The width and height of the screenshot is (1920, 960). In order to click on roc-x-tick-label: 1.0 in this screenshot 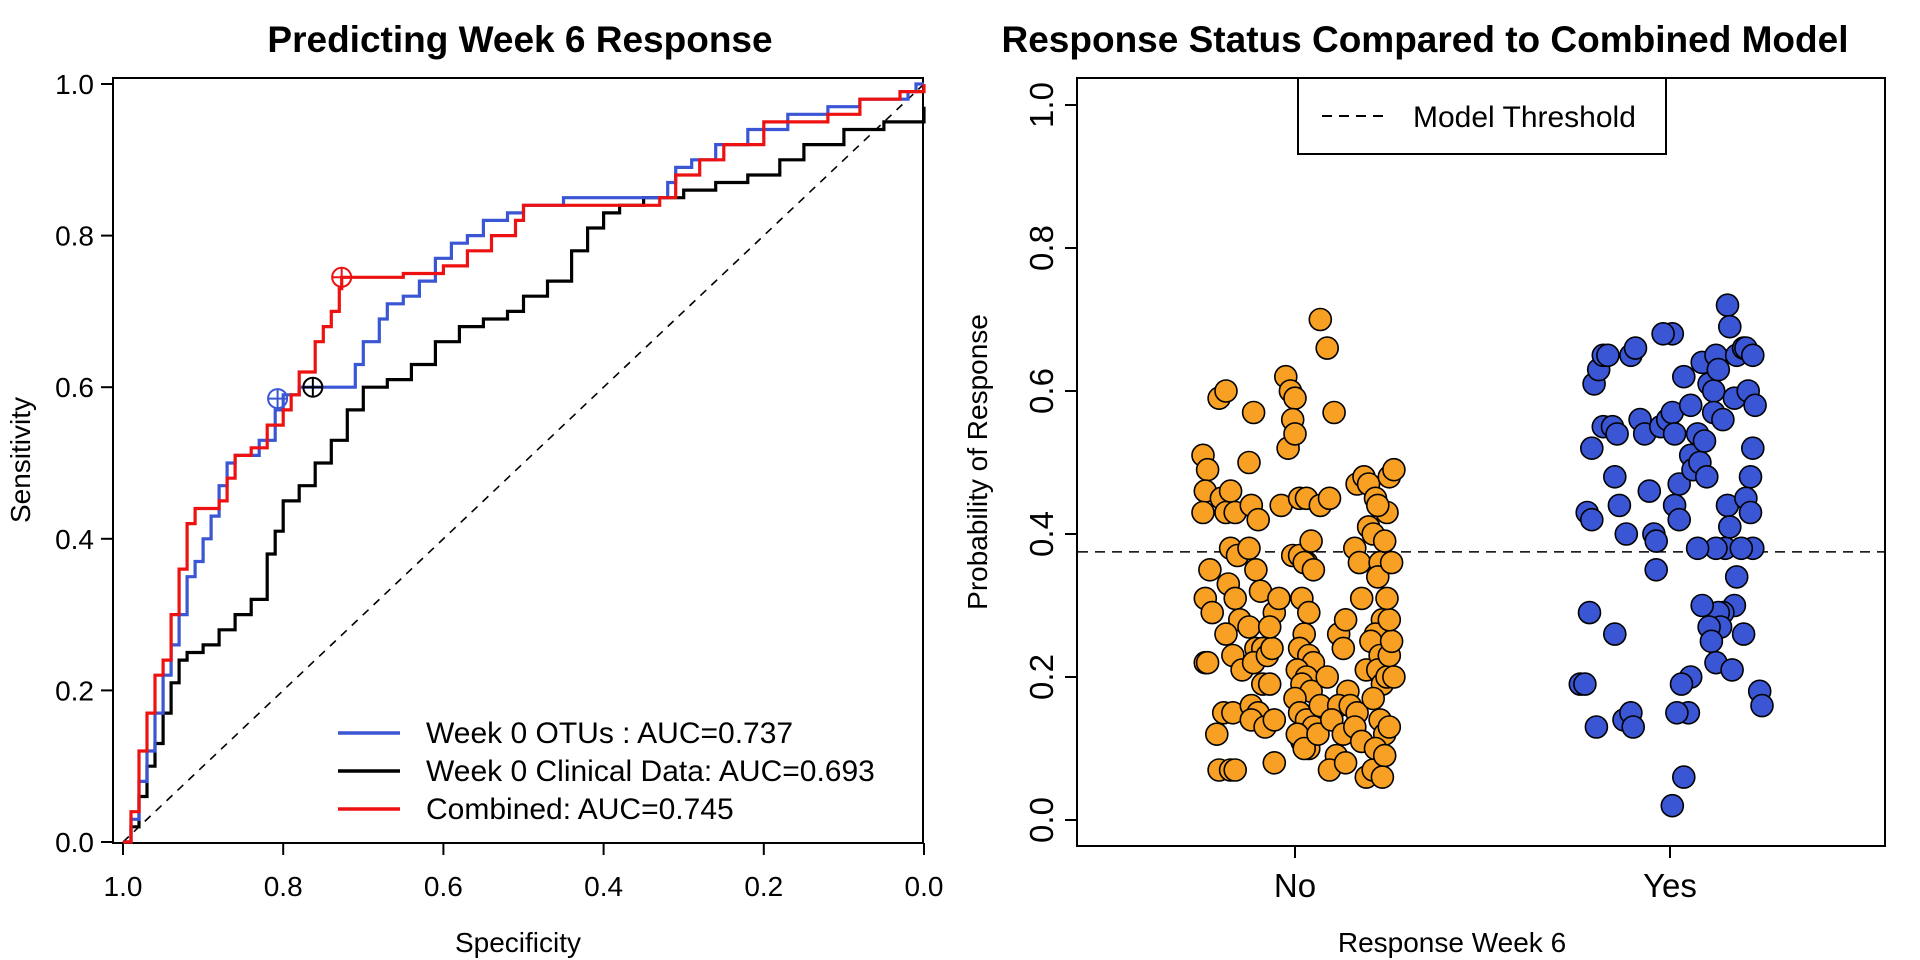, I will do `click(123, 886)`.